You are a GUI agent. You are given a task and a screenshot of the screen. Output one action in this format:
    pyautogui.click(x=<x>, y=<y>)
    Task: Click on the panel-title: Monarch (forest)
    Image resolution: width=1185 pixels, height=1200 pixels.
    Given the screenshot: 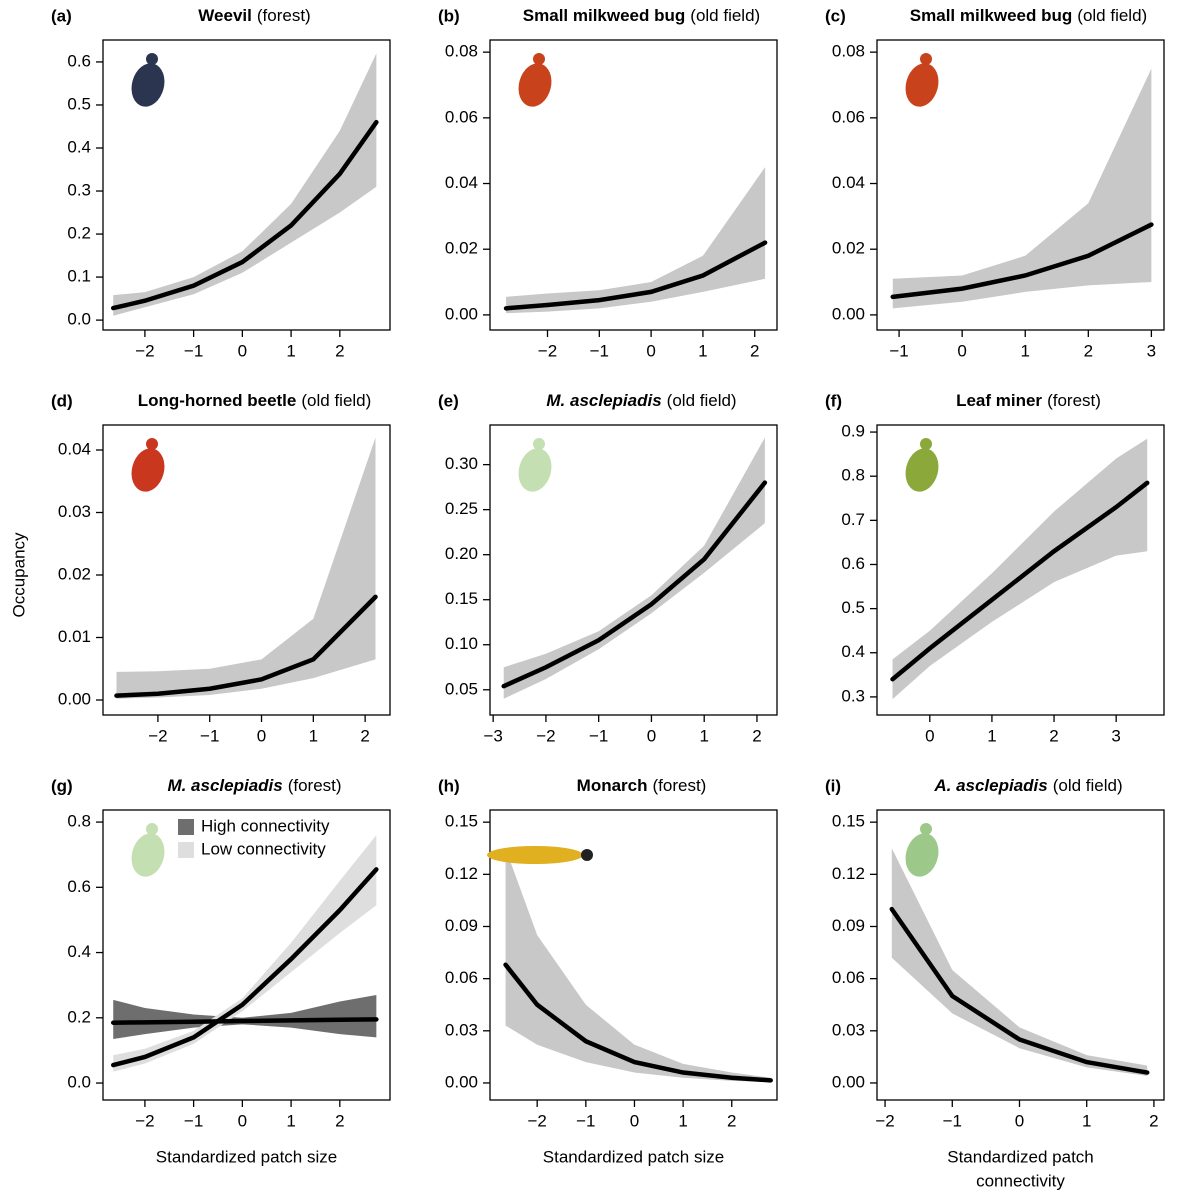 What is the action you would take?
    pyautogui.click(x=642, y=785)
    